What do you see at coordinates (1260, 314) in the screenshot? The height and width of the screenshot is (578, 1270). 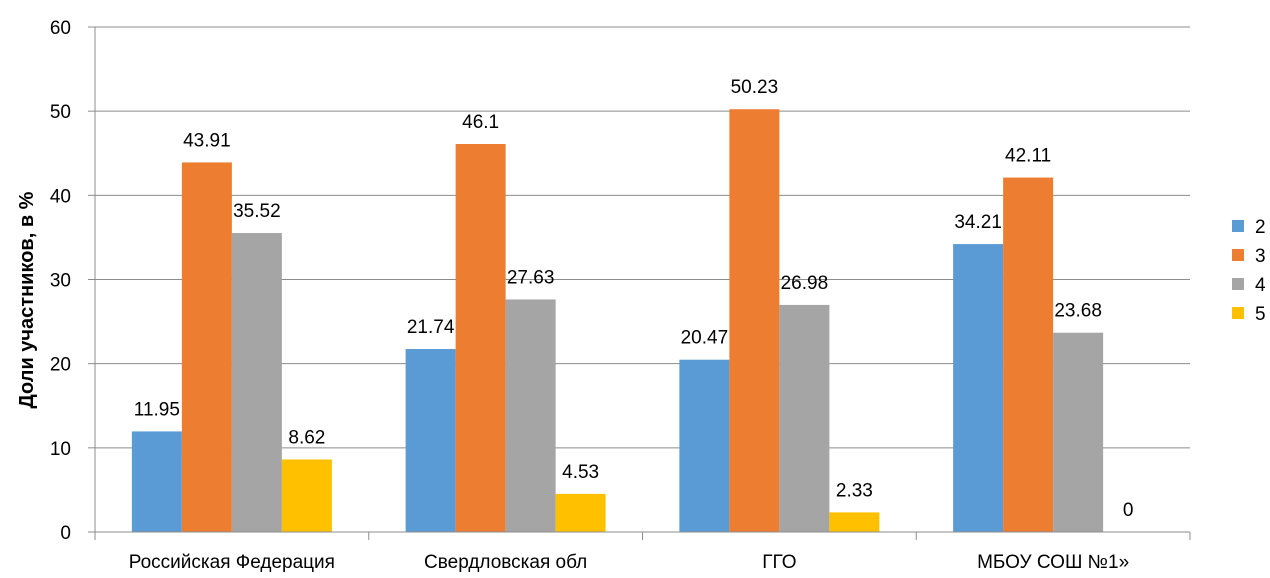 I see `legend-label-5: 5` at bounding box center [1260, 314].